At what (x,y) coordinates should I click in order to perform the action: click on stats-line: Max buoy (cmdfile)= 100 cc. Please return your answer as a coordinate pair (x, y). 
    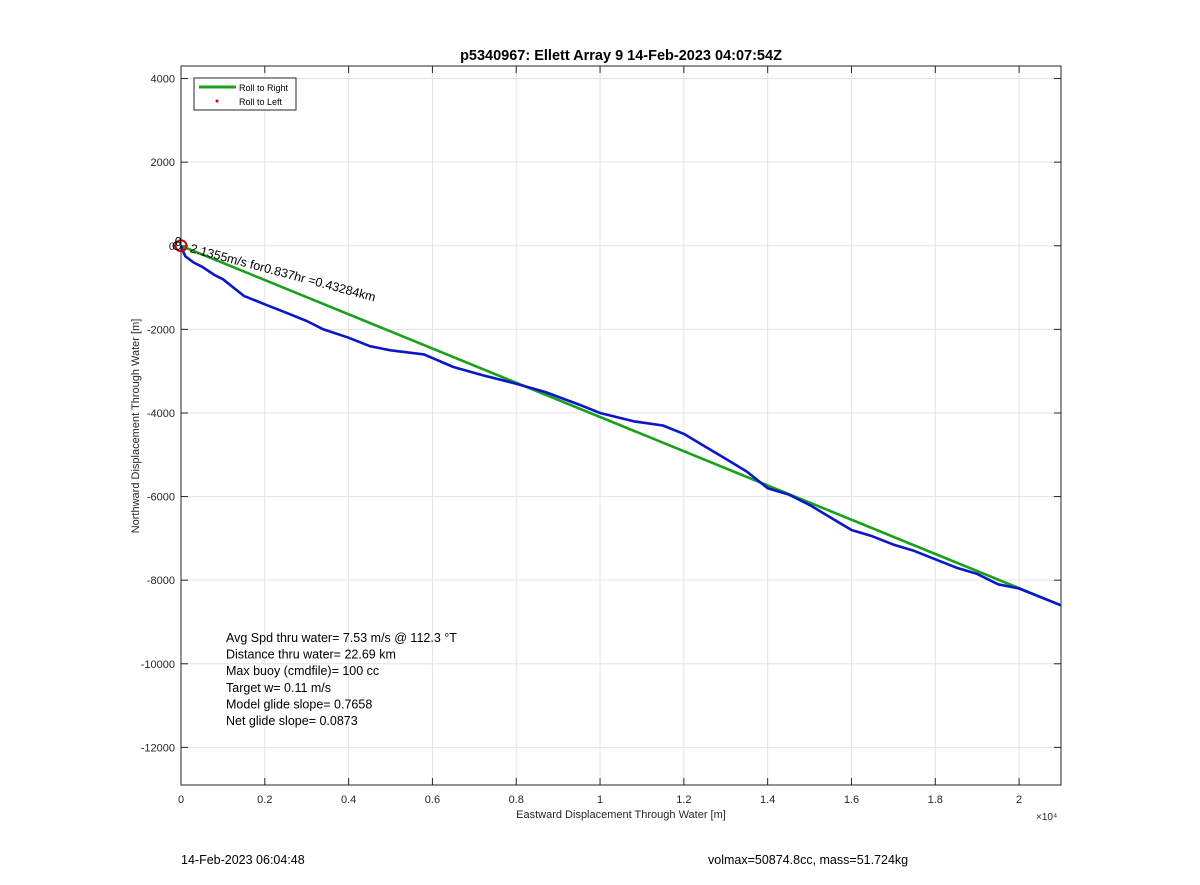
    Looking at the image, I should click on (302, 671).